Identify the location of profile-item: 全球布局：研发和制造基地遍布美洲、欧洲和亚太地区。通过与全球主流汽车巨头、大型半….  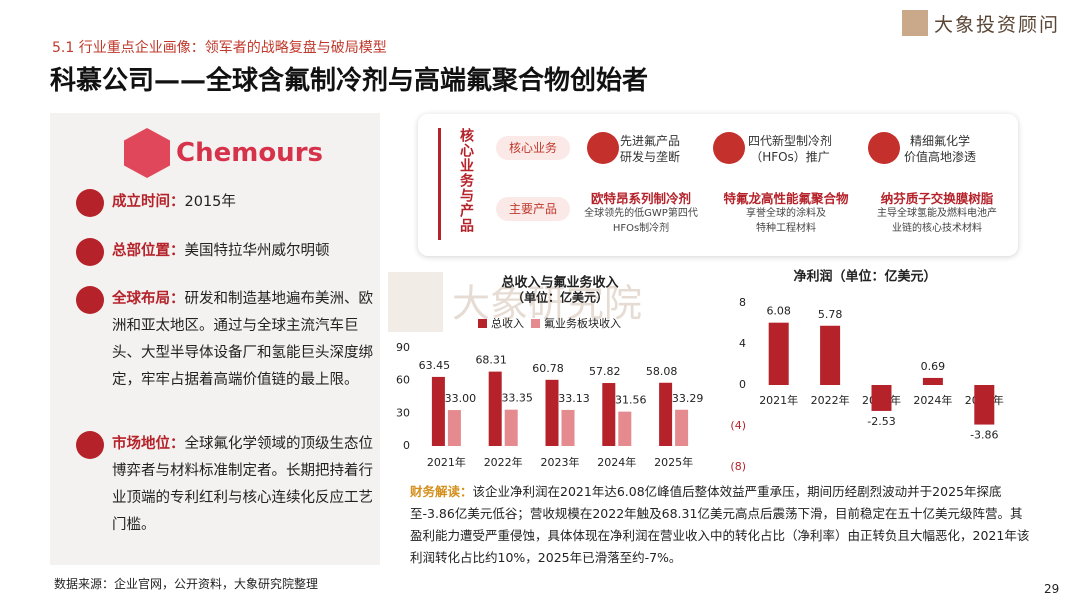
(244, 340).